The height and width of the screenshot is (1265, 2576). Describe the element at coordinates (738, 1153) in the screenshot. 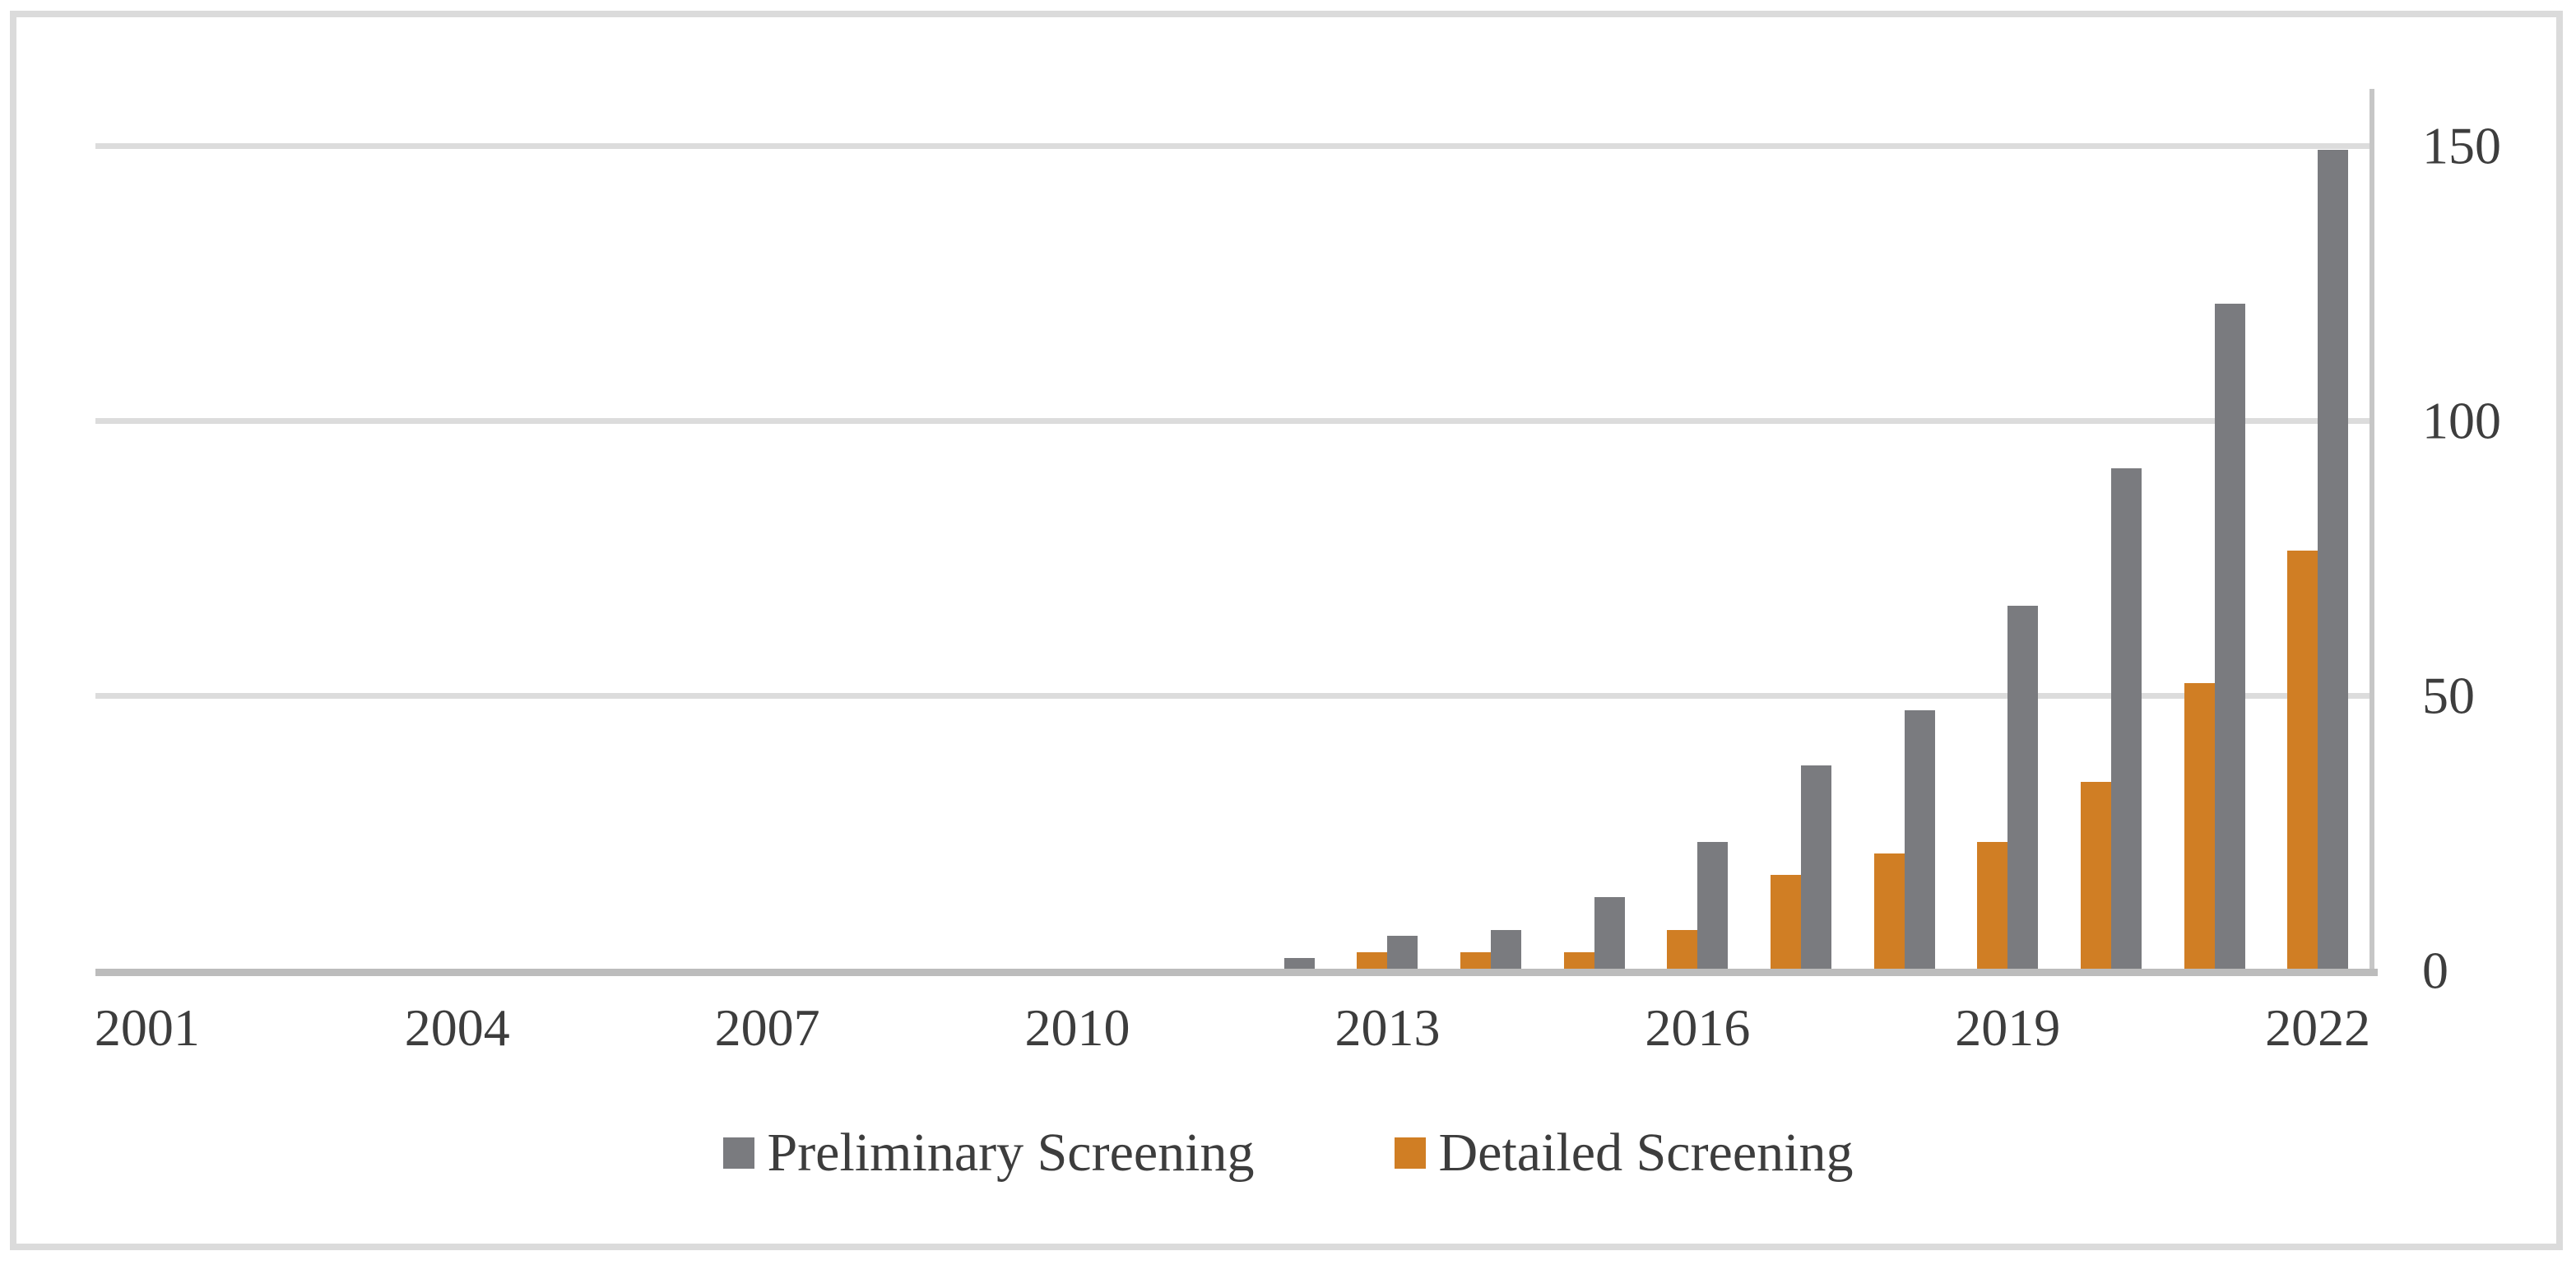

I see `legend-swatch-preliminary-screening` at that location.